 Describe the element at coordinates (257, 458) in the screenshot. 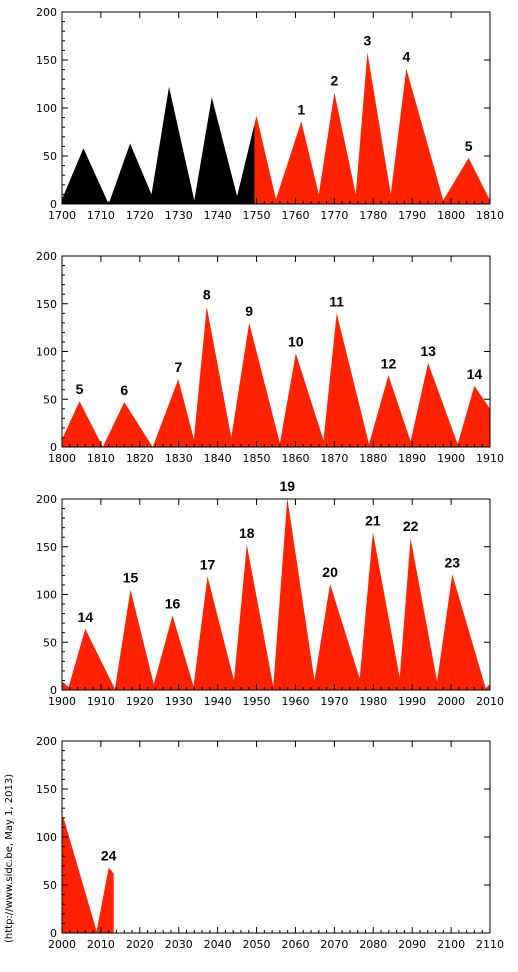

I see `x-tick-label: 1850` at that location.